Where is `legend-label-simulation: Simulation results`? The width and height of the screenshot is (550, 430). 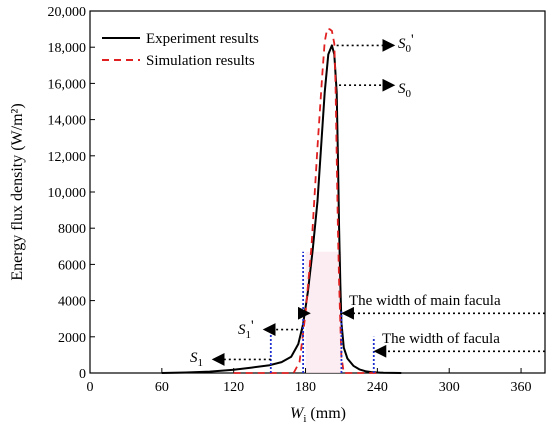
legend-label-simulation: Simulation results is located at coordinates (200, 61).